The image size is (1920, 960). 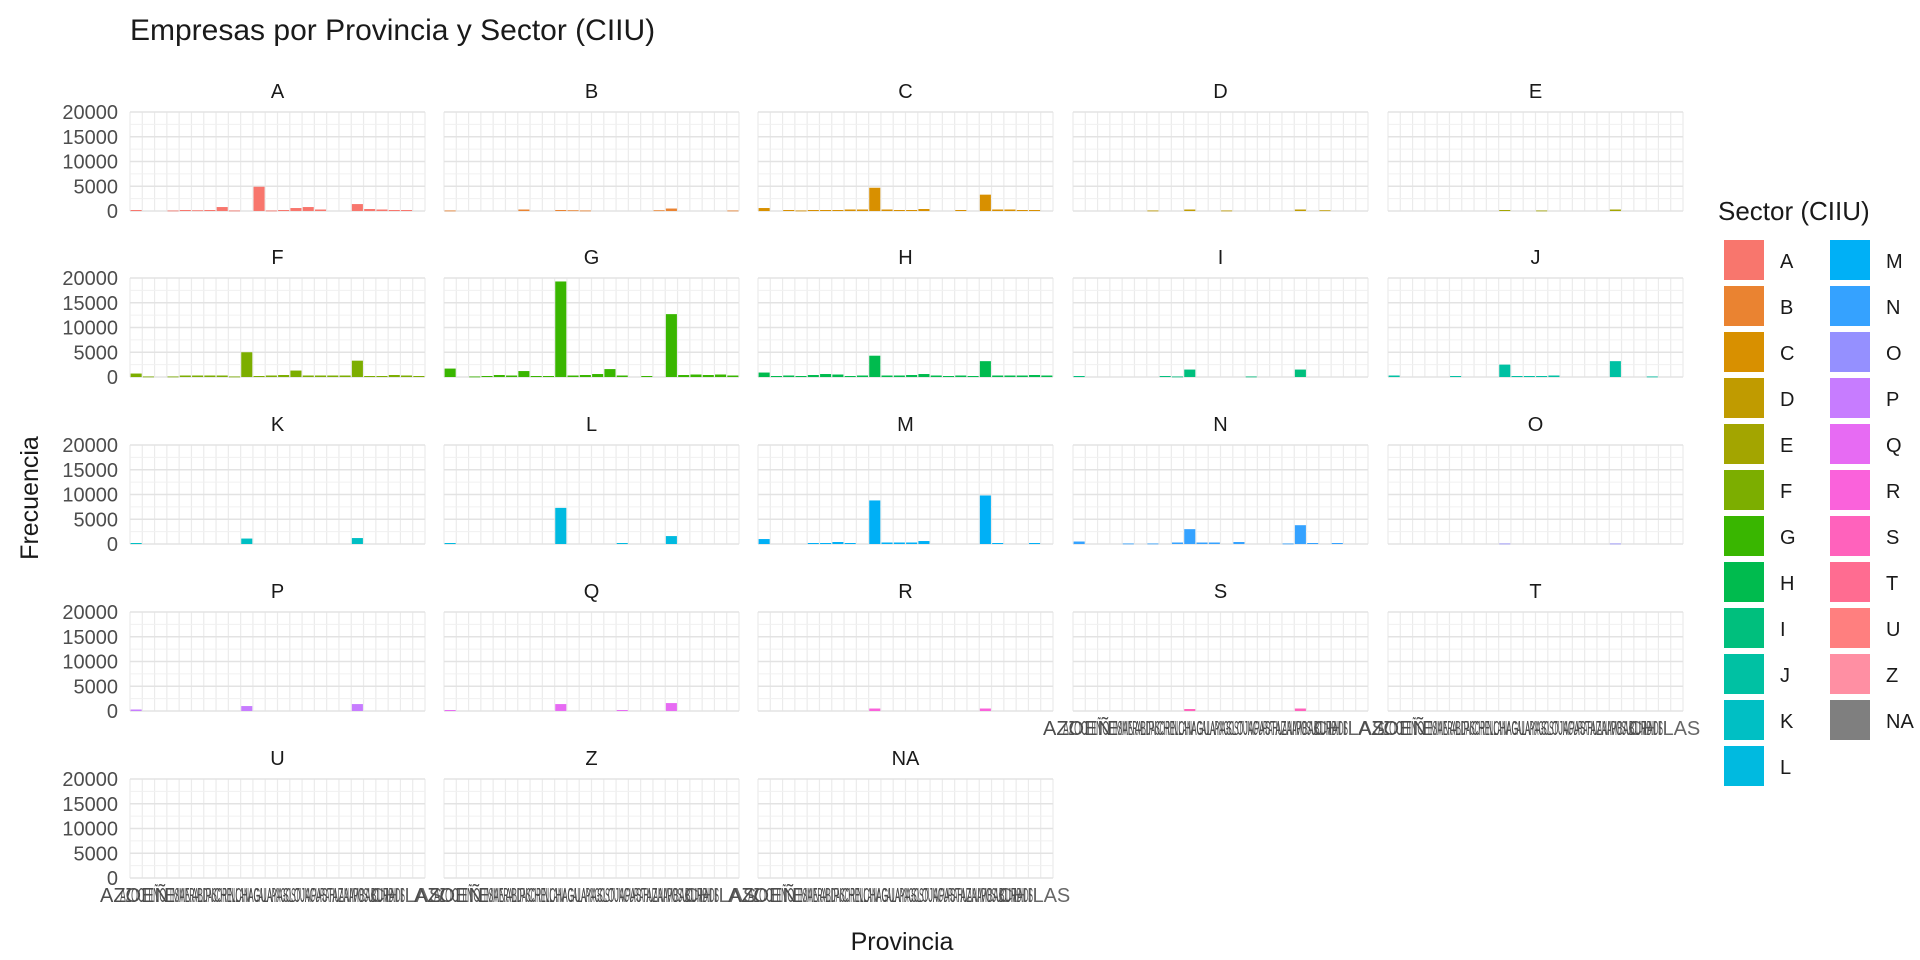 I want to click on legend-item-D: D, so click(x=1759, y=398).